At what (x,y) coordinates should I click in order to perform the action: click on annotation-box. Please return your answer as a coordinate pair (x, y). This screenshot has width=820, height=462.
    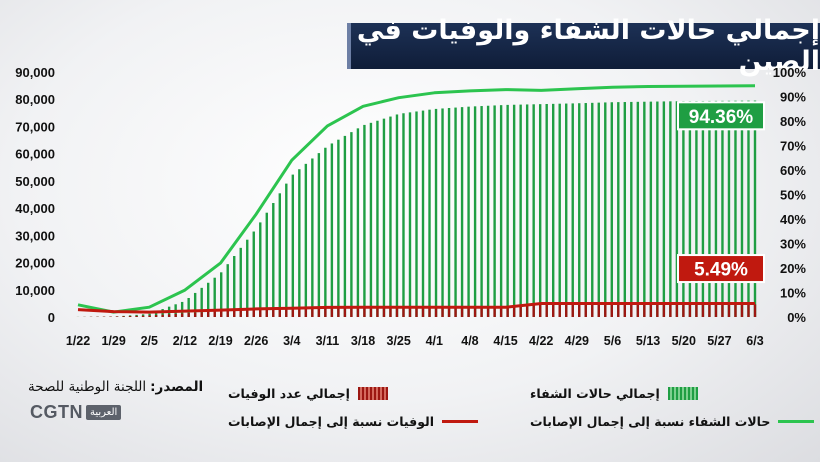
    Looking at the image, I should click on (721, 116).